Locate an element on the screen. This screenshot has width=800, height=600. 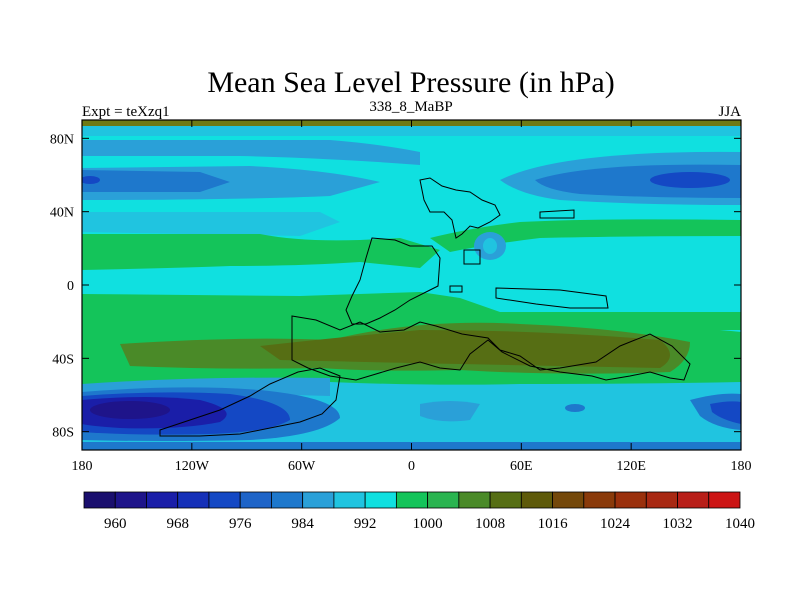
y-tick-label: 80S is located at coordinates (63, 433).